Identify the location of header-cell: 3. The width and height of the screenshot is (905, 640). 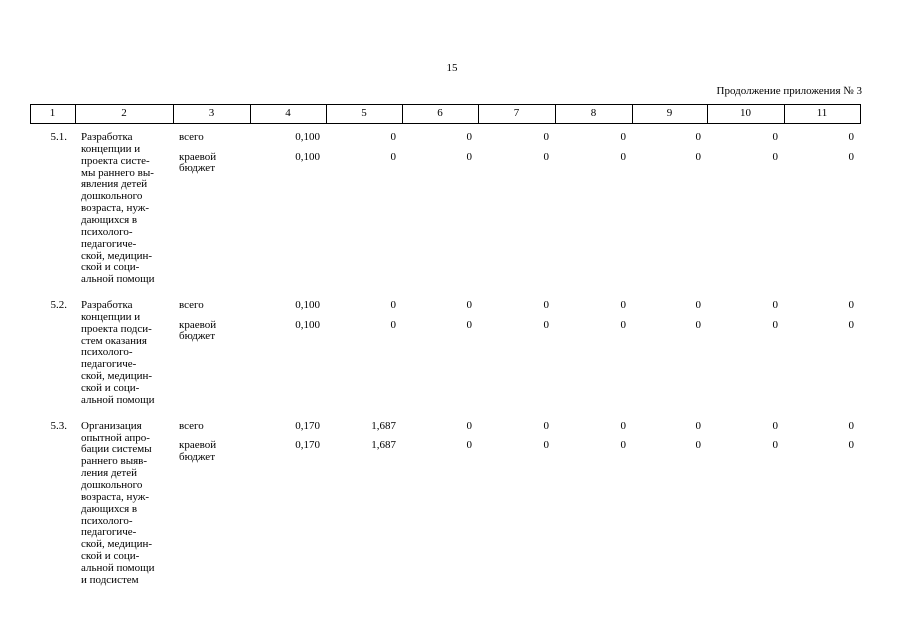
(211, 113).